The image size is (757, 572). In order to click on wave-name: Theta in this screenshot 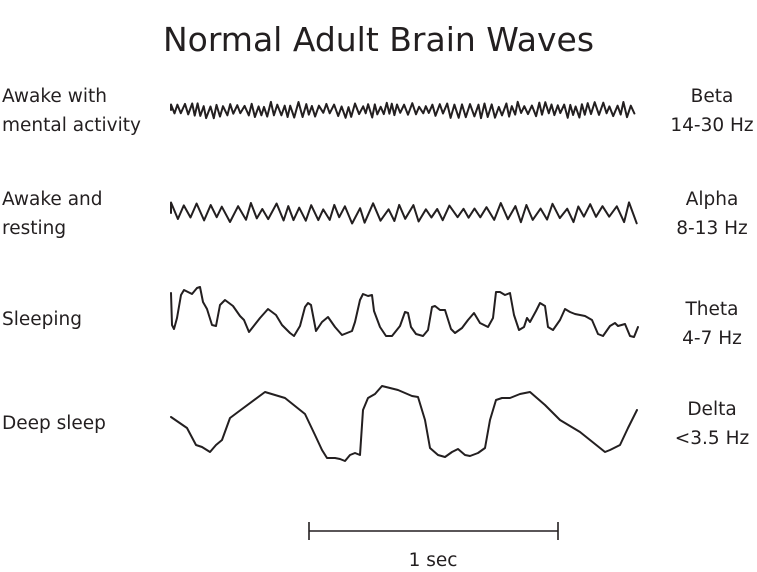, I will do `click(712, 309)`.